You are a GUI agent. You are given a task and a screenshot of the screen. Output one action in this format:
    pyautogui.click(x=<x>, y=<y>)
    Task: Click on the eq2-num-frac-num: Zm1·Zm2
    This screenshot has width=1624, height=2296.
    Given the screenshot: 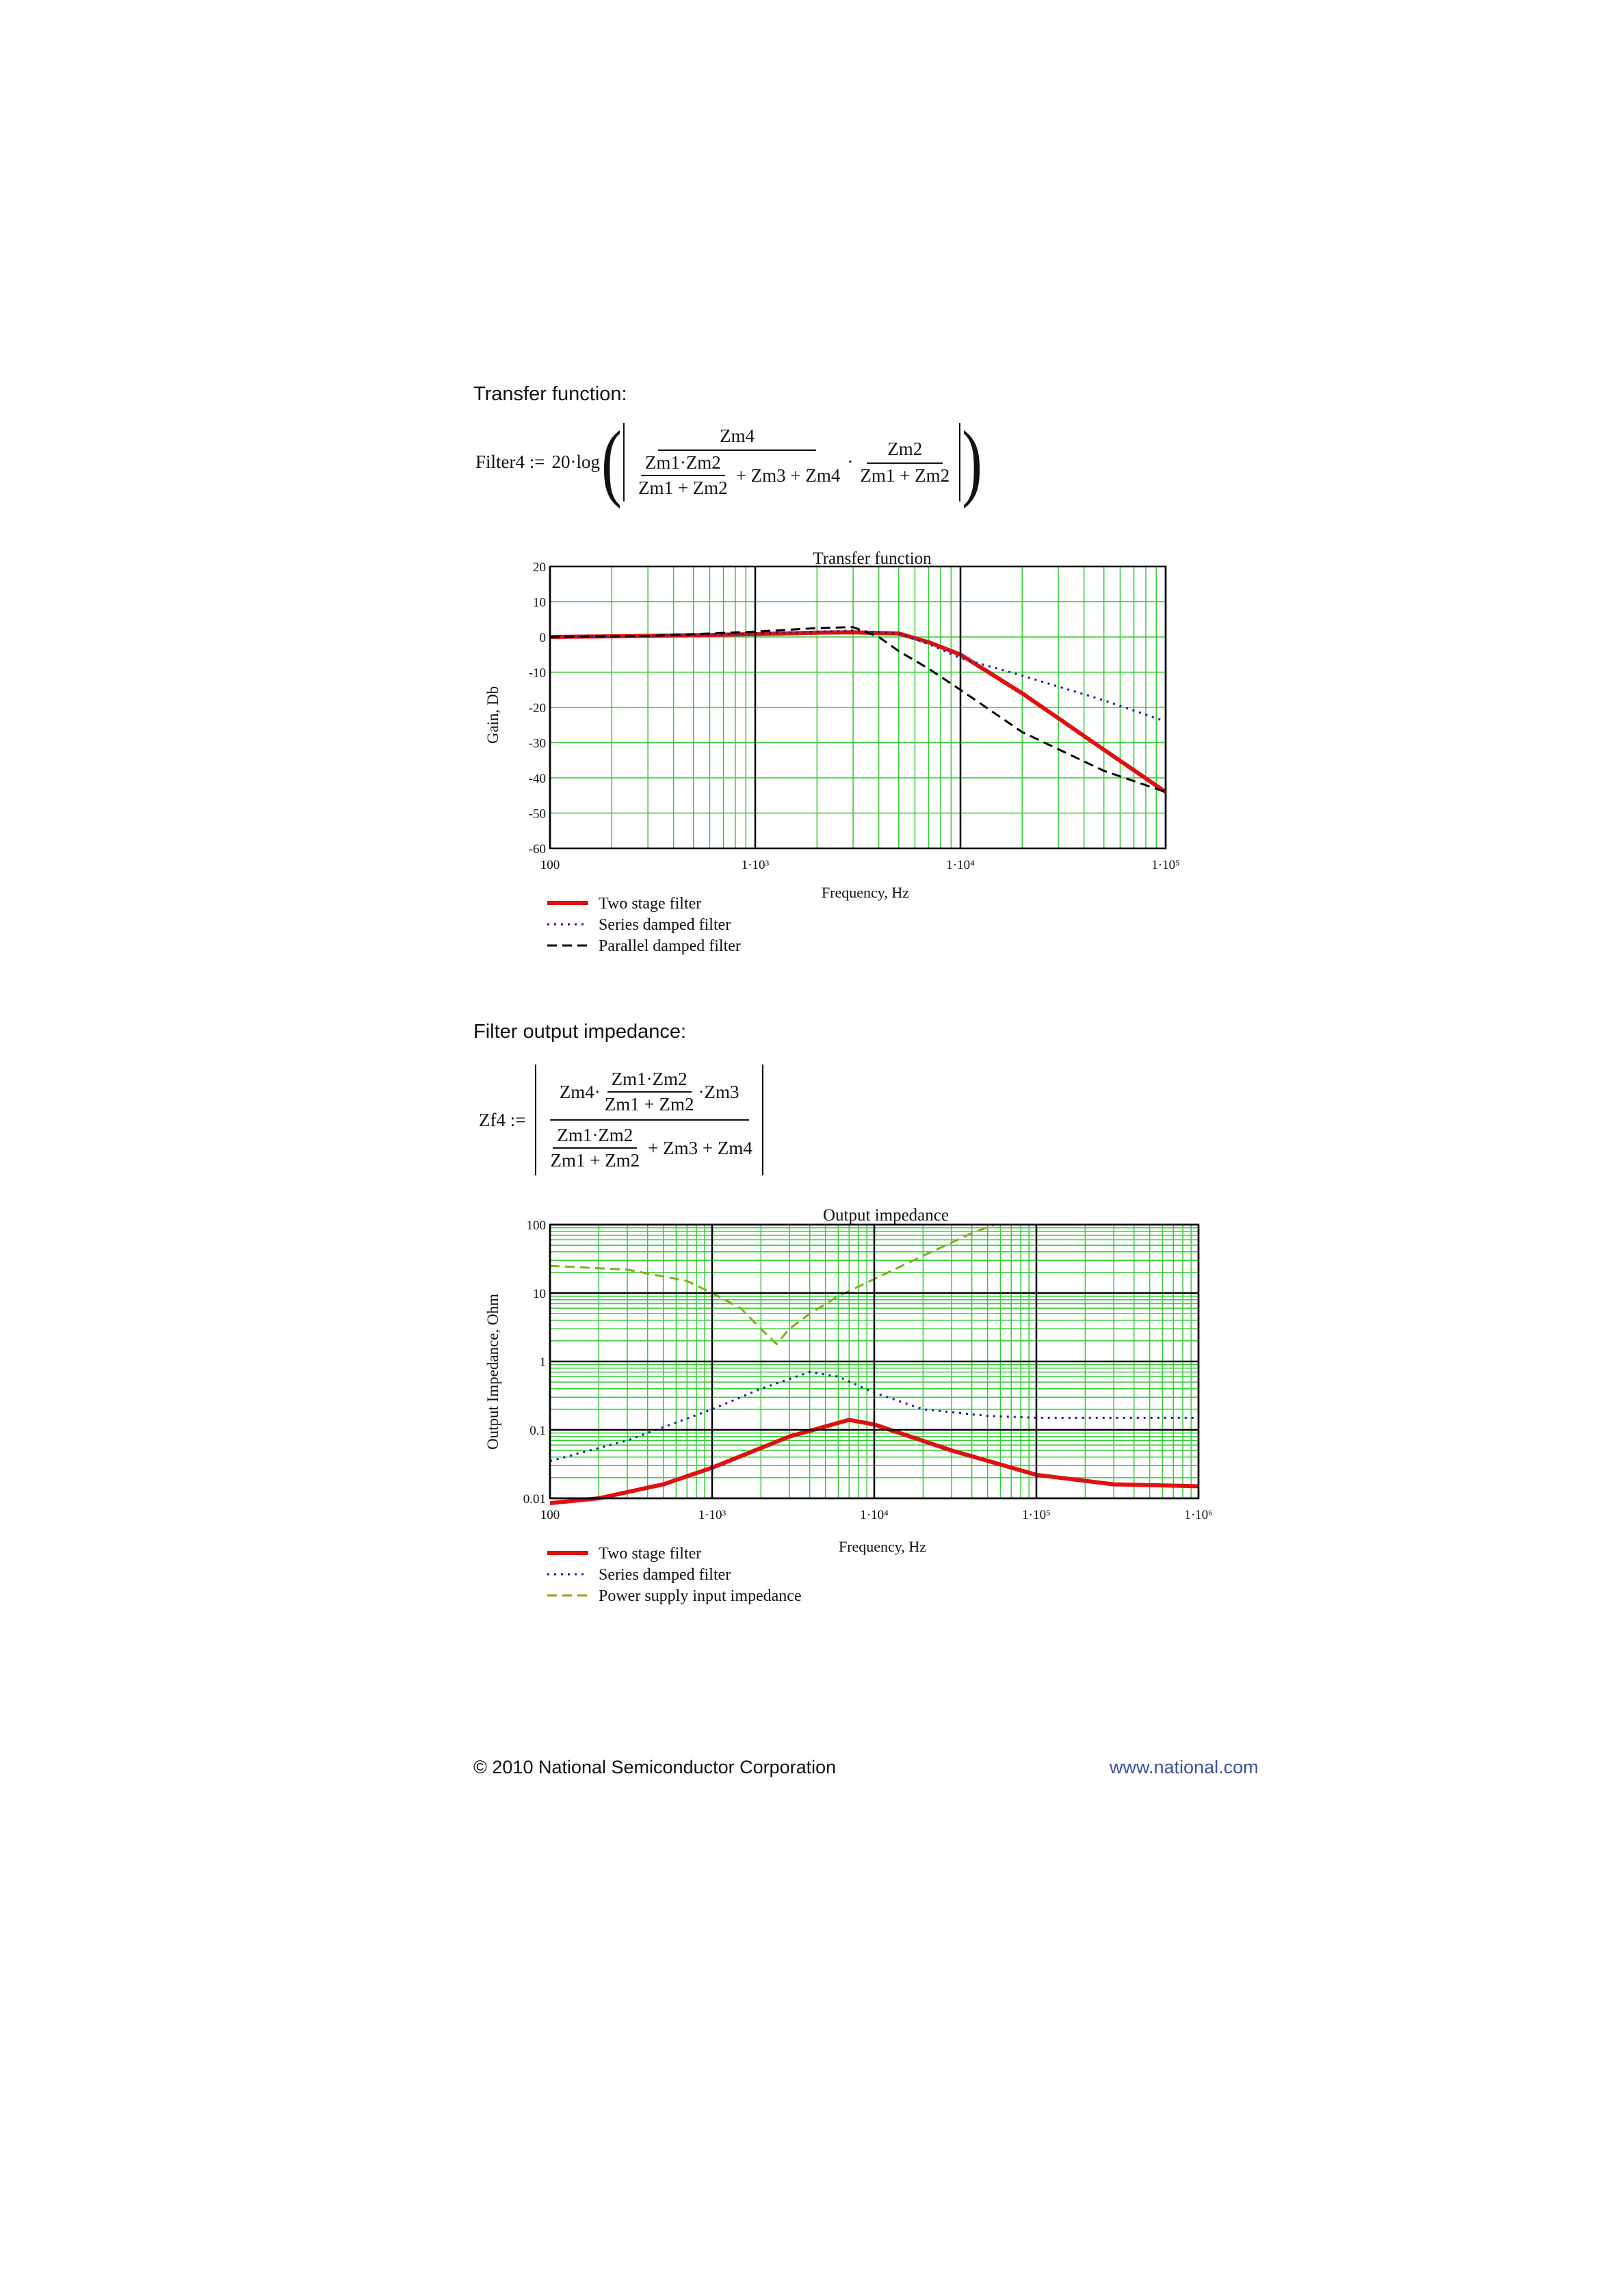 What is the action you would take?
    pyautogui.click(x=649, y=1081)
    